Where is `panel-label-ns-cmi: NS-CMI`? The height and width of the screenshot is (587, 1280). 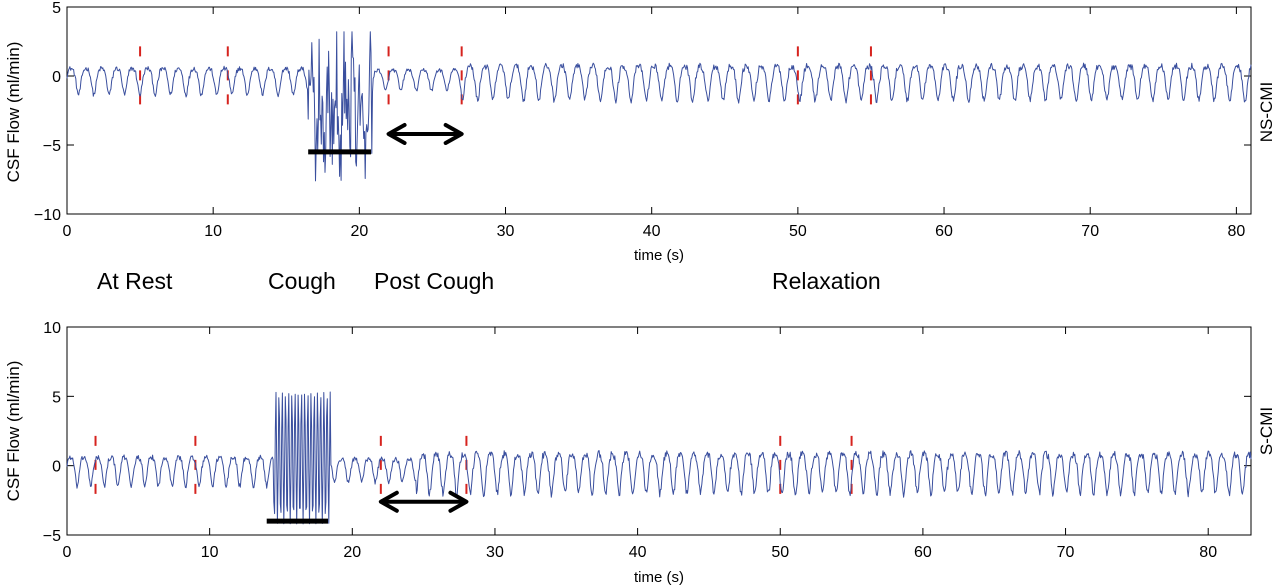
panel-label-ns-cmi: NS-CMI is located at coordinates (1266, 112).